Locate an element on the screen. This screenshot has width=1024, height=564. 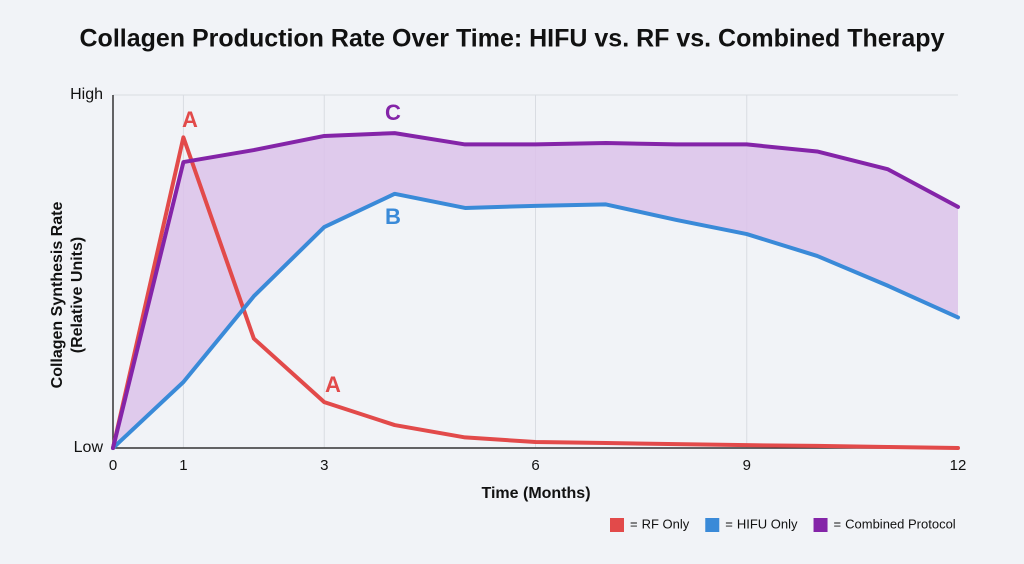
x-tick-label: 6 is located at coordinates (535, 465).